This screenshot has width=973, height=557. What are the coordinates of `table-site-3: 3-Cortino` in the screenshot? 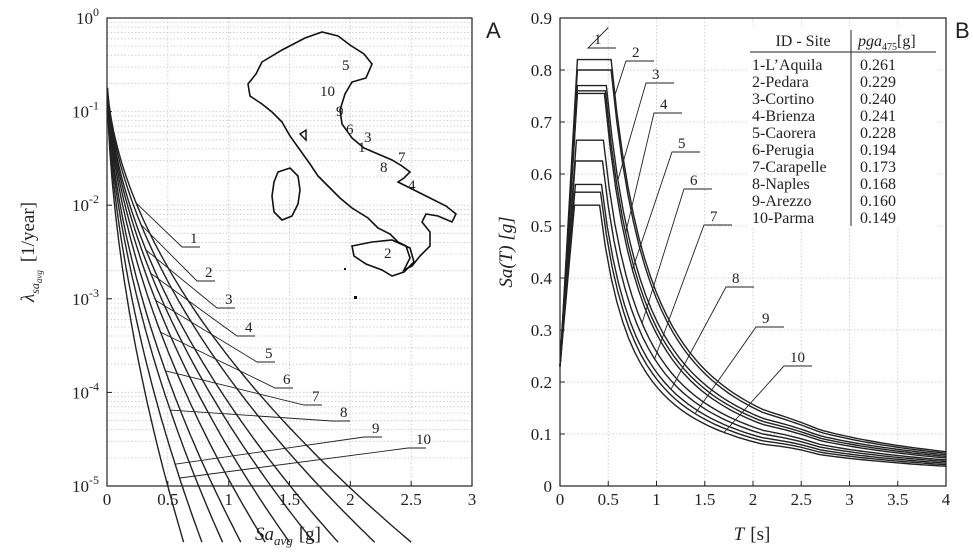 It's located at (783, 99).